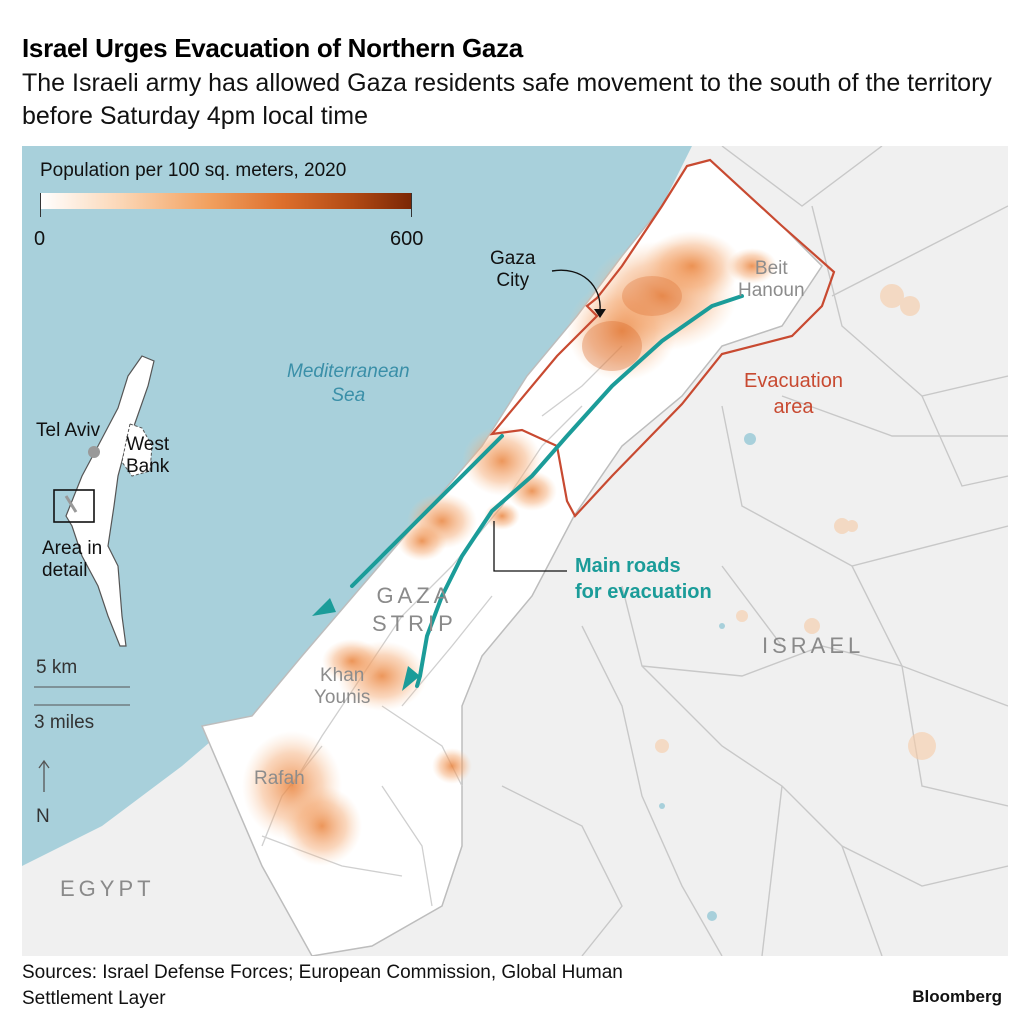 This screenshot has height=1024, width=1030. What do you see at coordinates (662, 338) in the screenshot?
I see `evacuation-area-outline` at bounding box center [662, 338].